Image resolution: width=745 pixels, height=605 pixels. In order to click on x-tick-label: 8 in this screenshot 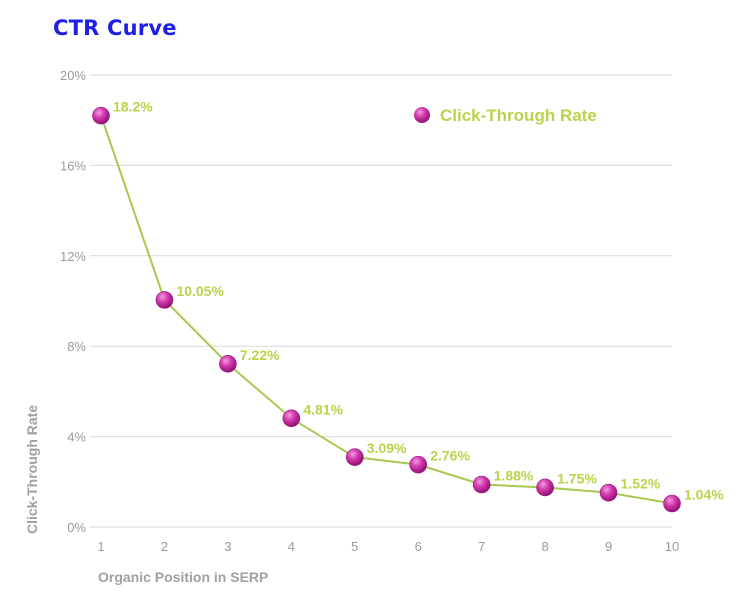, I will do `click(544, 546)`.